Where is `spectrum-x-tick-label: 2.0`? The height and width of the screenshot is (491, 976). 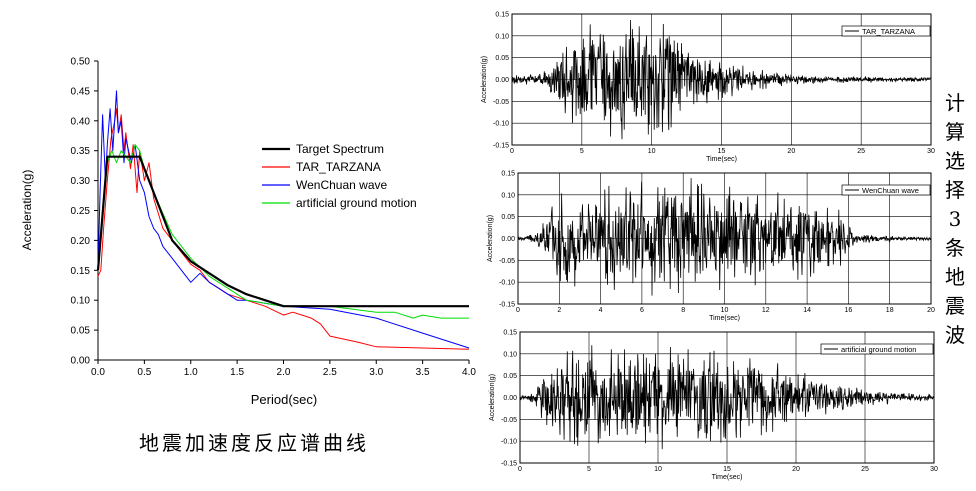
spectrum-x-tick-label: 2.0 is located at coordinates (284, 372).